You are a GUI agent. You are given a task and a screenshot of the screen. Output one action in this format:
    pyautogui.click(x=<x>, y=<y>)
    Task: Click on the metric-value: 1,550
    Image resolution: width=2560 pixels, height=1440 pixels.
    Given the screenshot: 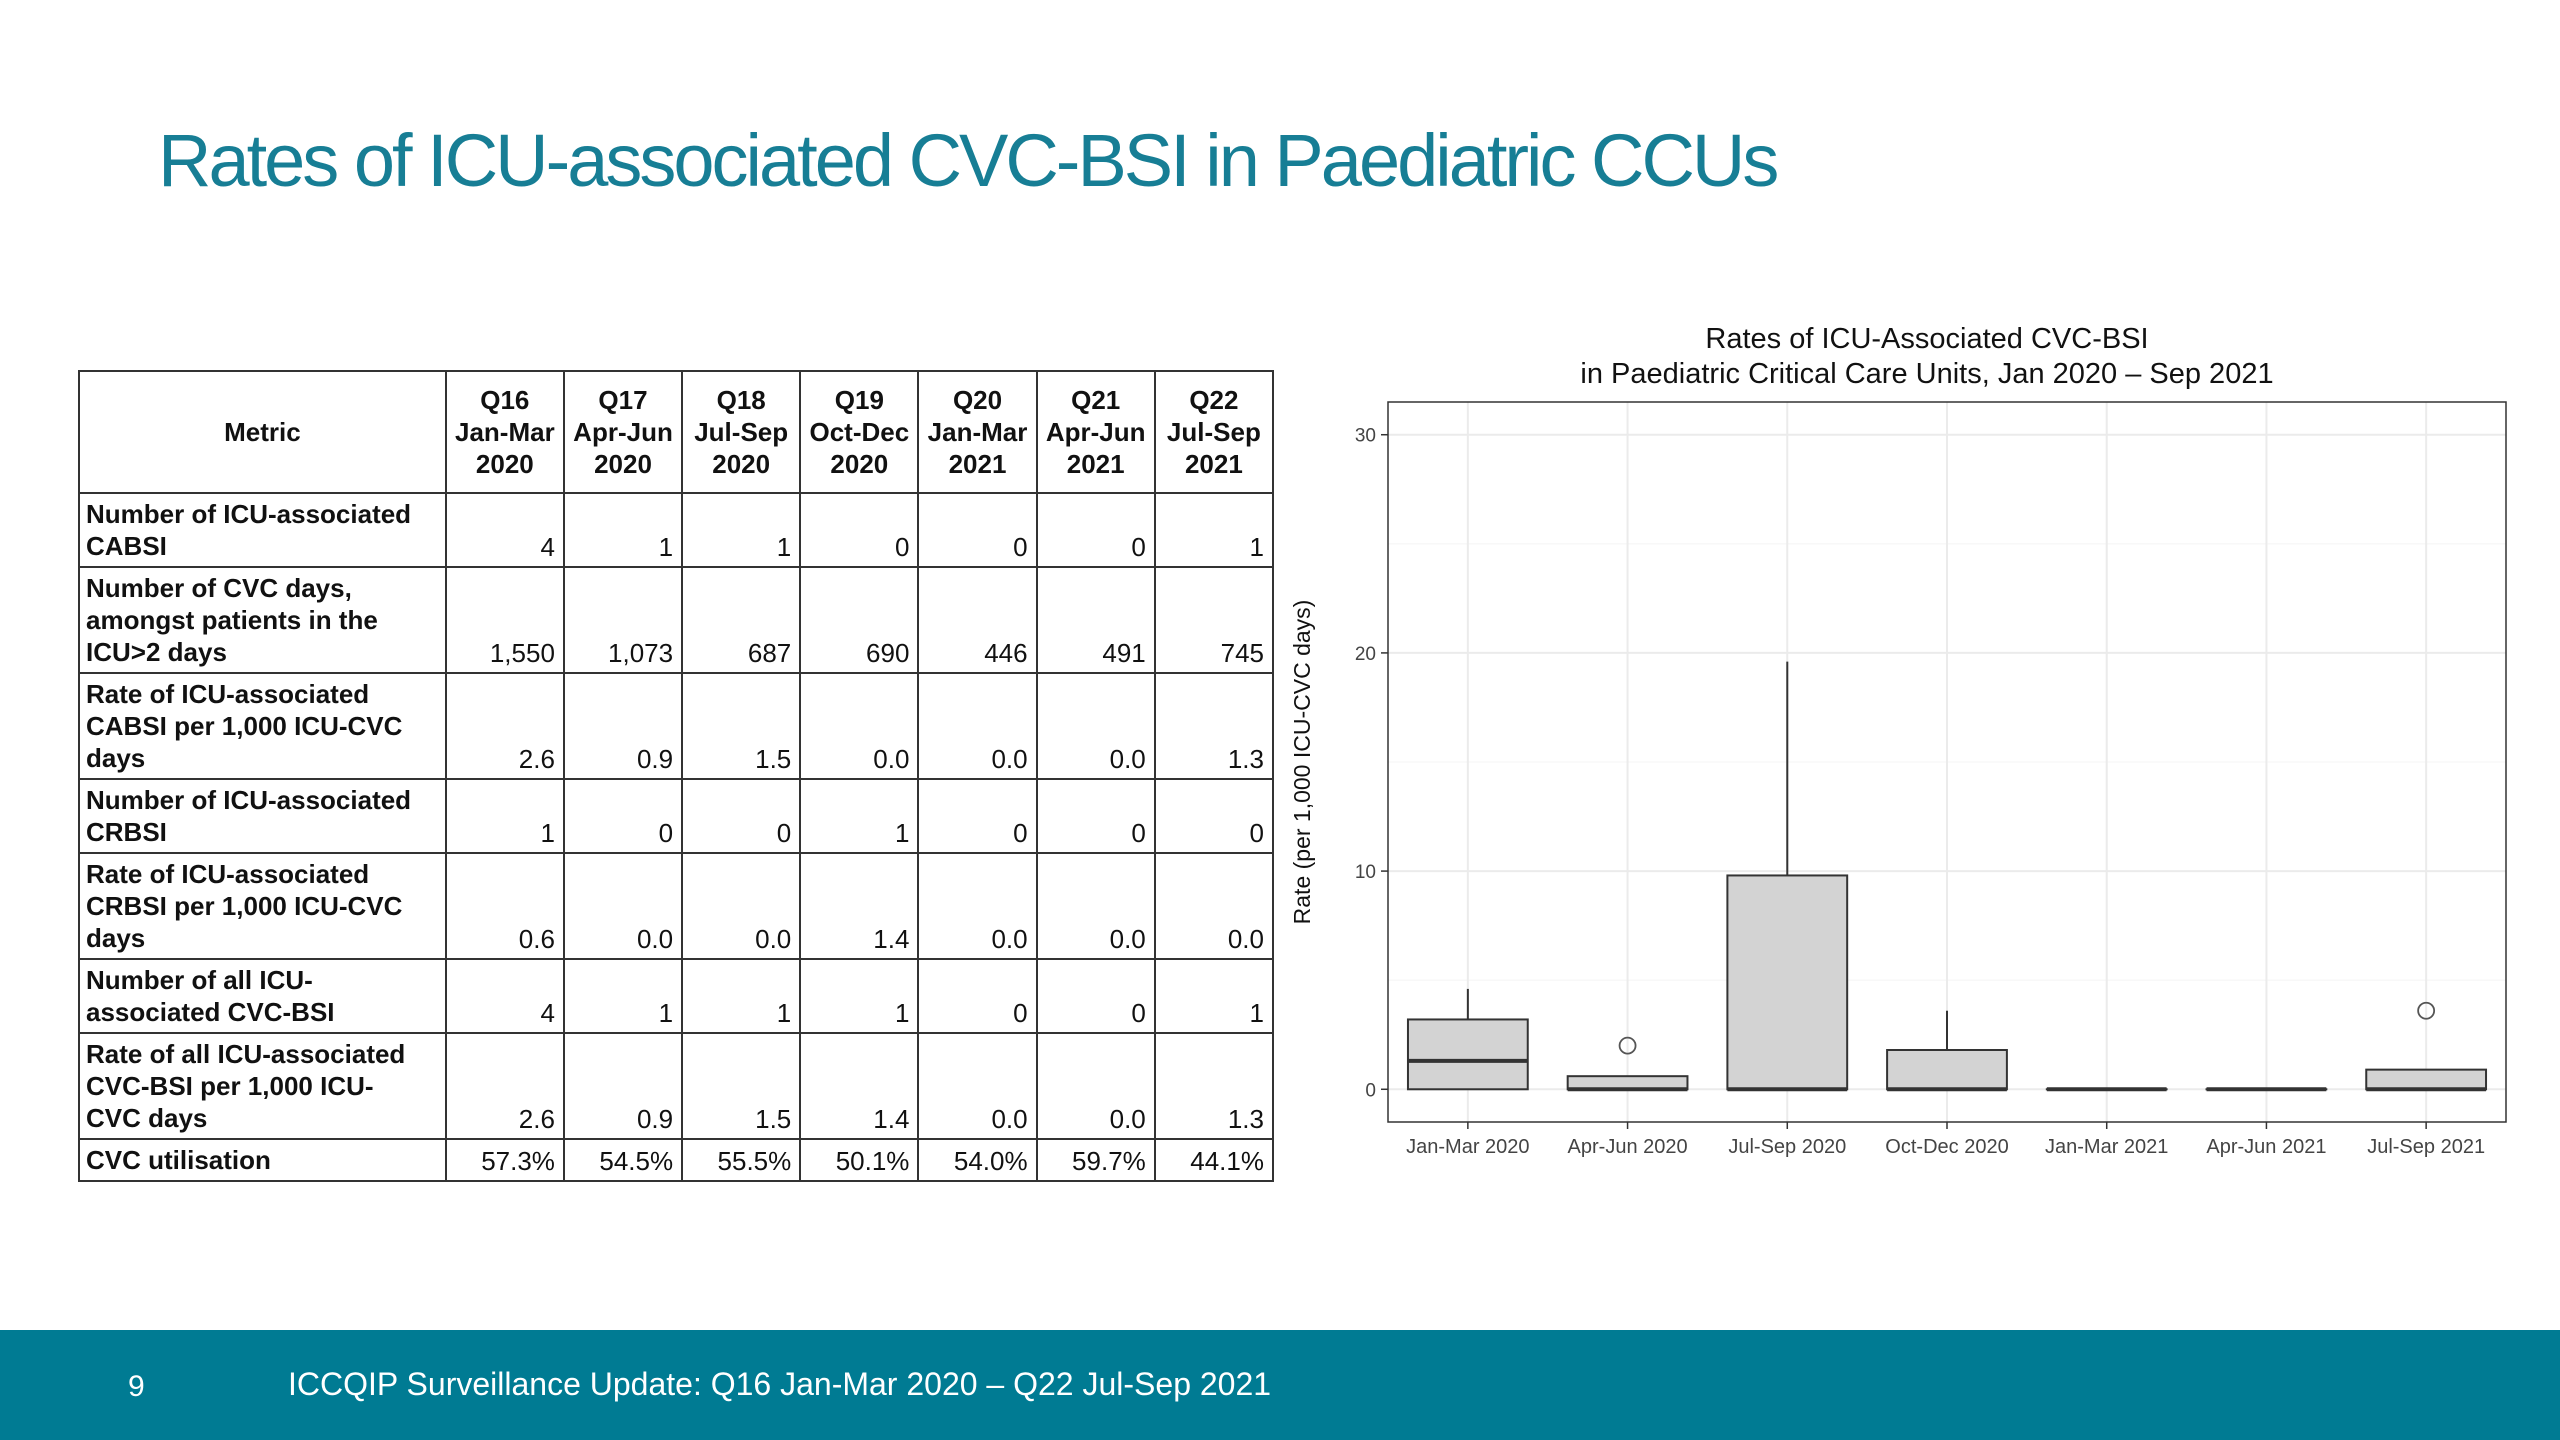 What is the action you would take?
    pyautogui.click(x=504, y=620)
    